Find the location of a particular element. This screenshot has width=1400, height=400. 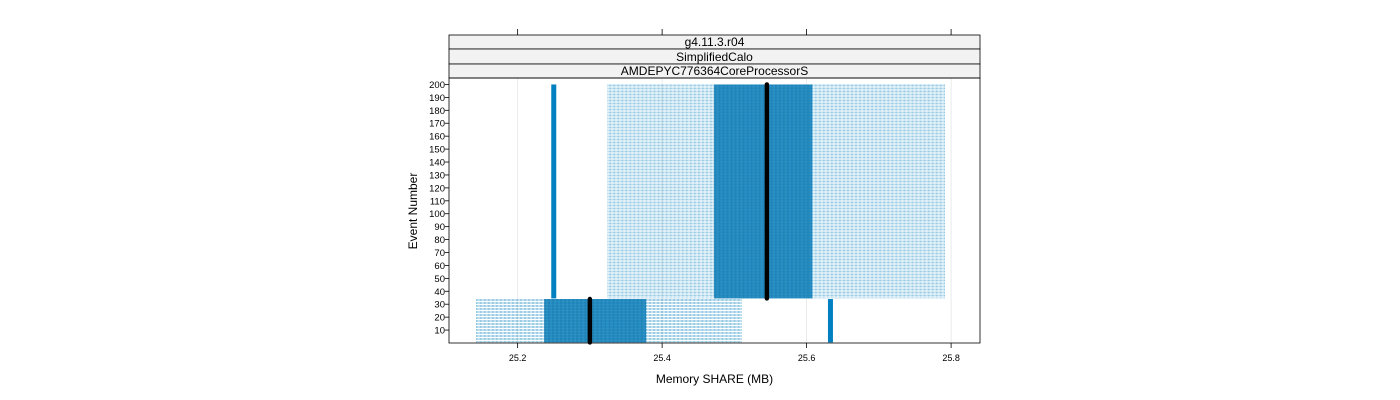

y-tick-label: 120 is located at coordinates (437, 188).